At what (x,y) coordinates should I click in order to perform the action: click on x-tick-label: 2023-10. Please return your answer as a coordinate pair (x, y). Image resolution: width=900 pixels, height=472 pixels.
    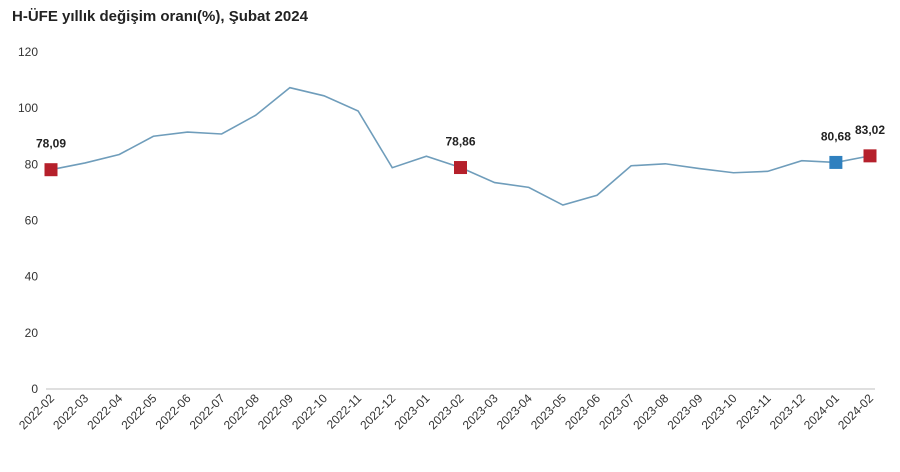
    Looking at the image, I should click on (719, 411).